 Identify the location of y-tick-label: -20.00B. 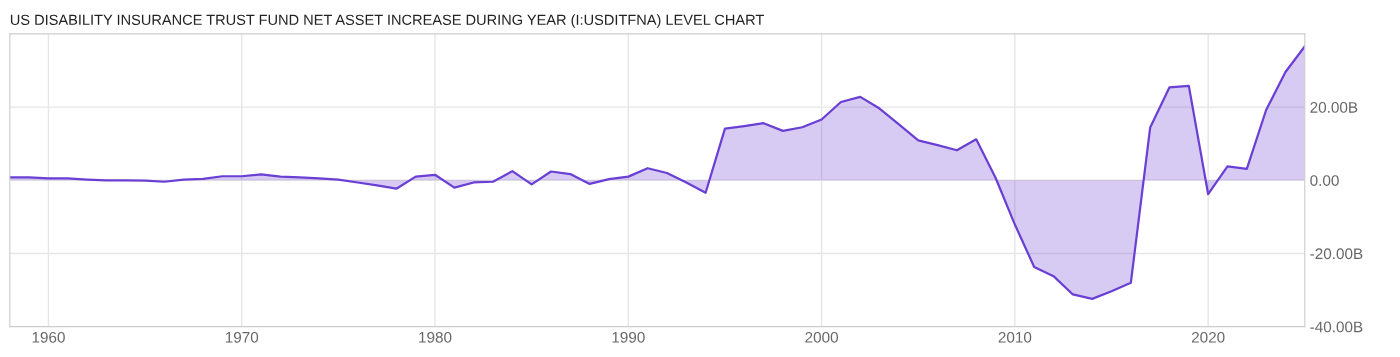
(1336, 254).